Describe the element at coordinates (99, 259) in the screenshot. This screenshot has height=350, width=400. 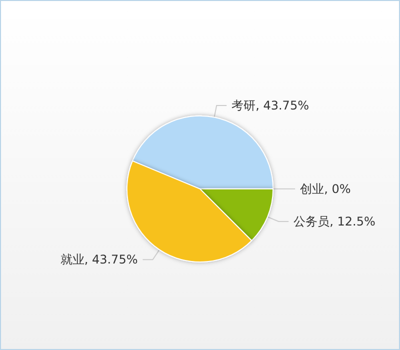
I see `slice-label: 就业, 43.75%` at that location.